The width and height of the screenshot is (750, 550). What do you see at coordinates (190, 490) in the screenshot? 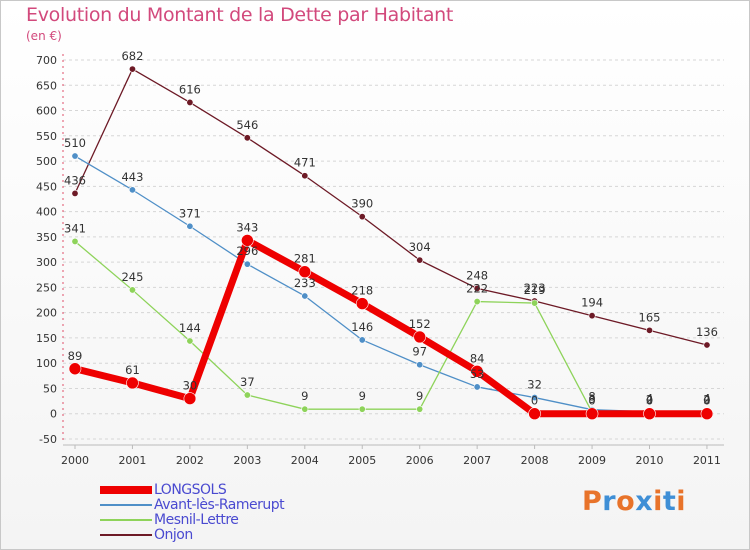
I see `legend-label: LONGSOLS` at bounding box center [190, 490].